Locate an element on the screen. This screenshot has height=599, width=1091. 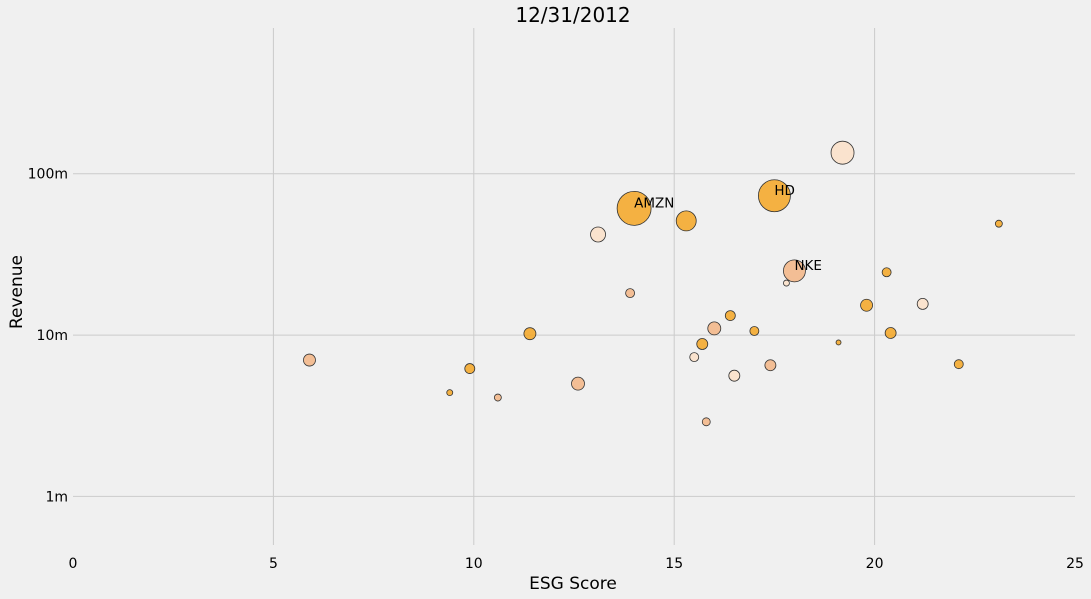
point-label: NKE is located at coordinates (807, 266).